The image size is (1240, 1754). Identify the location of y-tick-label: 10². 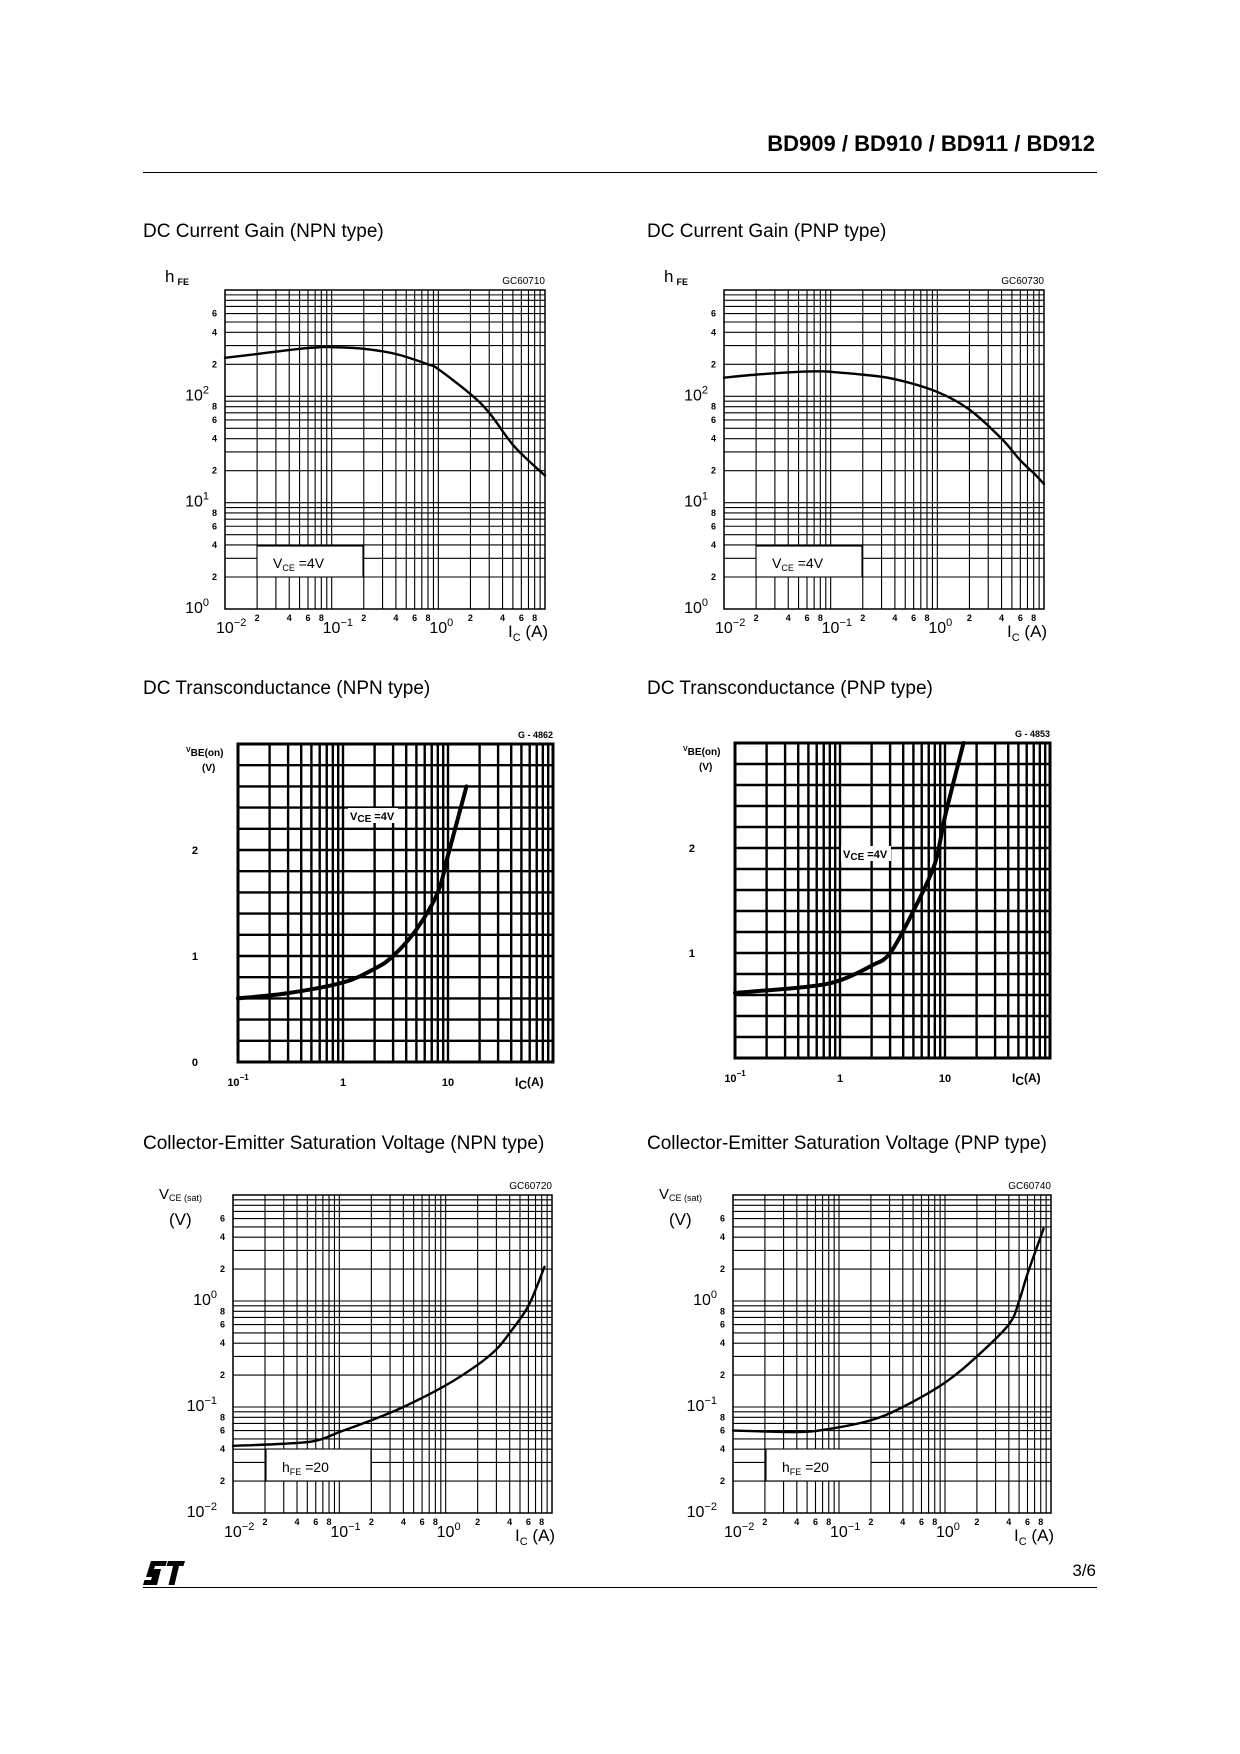
(197, 394).